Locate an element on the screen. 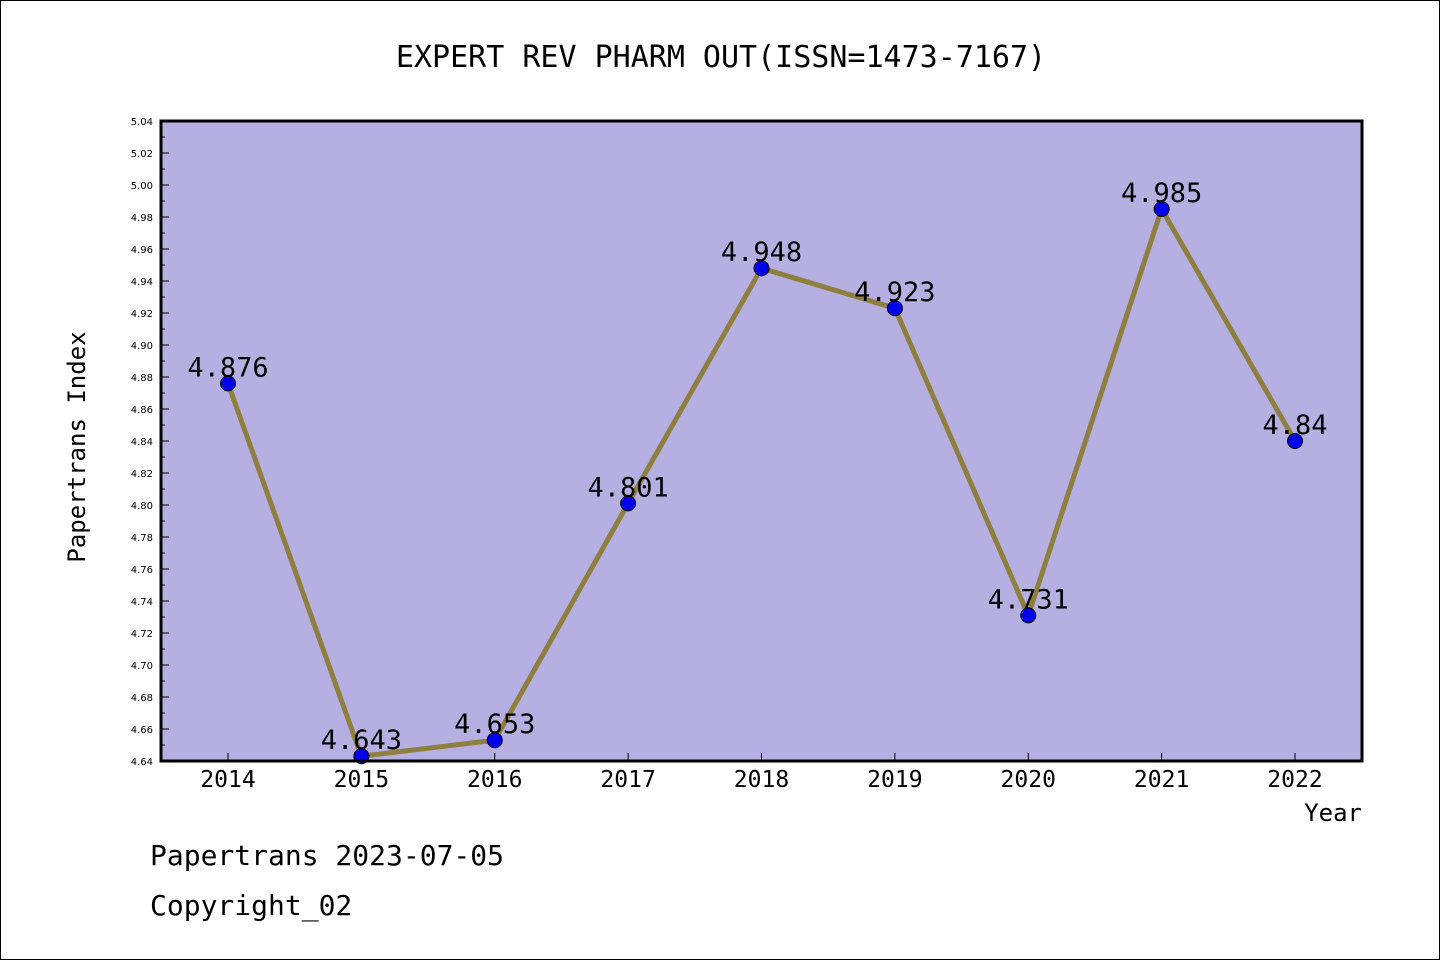 Image resolution: width=1440 pixels, height=964 pixels. y-tick-label: 5.02 is located at coordinates (142, 154).